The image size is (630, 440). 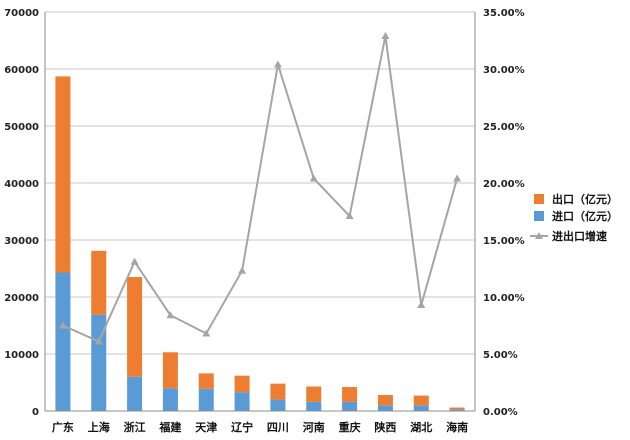 What do you see at coordinates (63, 427) in the screenshot?
I see `x-category-label: 广东` at bounding box center [63, 427].